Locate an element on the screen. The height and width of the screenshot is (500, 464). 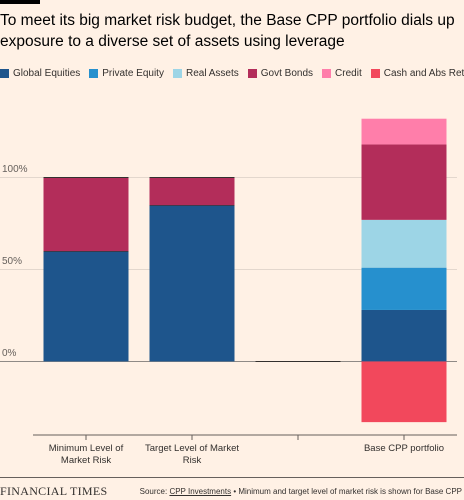
legend-item: Global Equities is located at coordinates (40, 73).